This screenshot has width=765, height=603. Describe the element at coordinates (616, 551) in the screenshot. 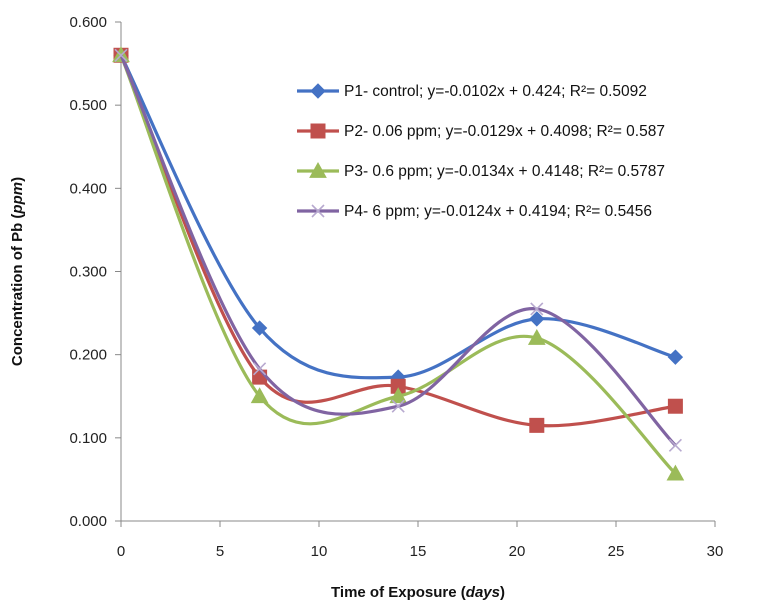

I see `x-tick-label: 25` at that location.